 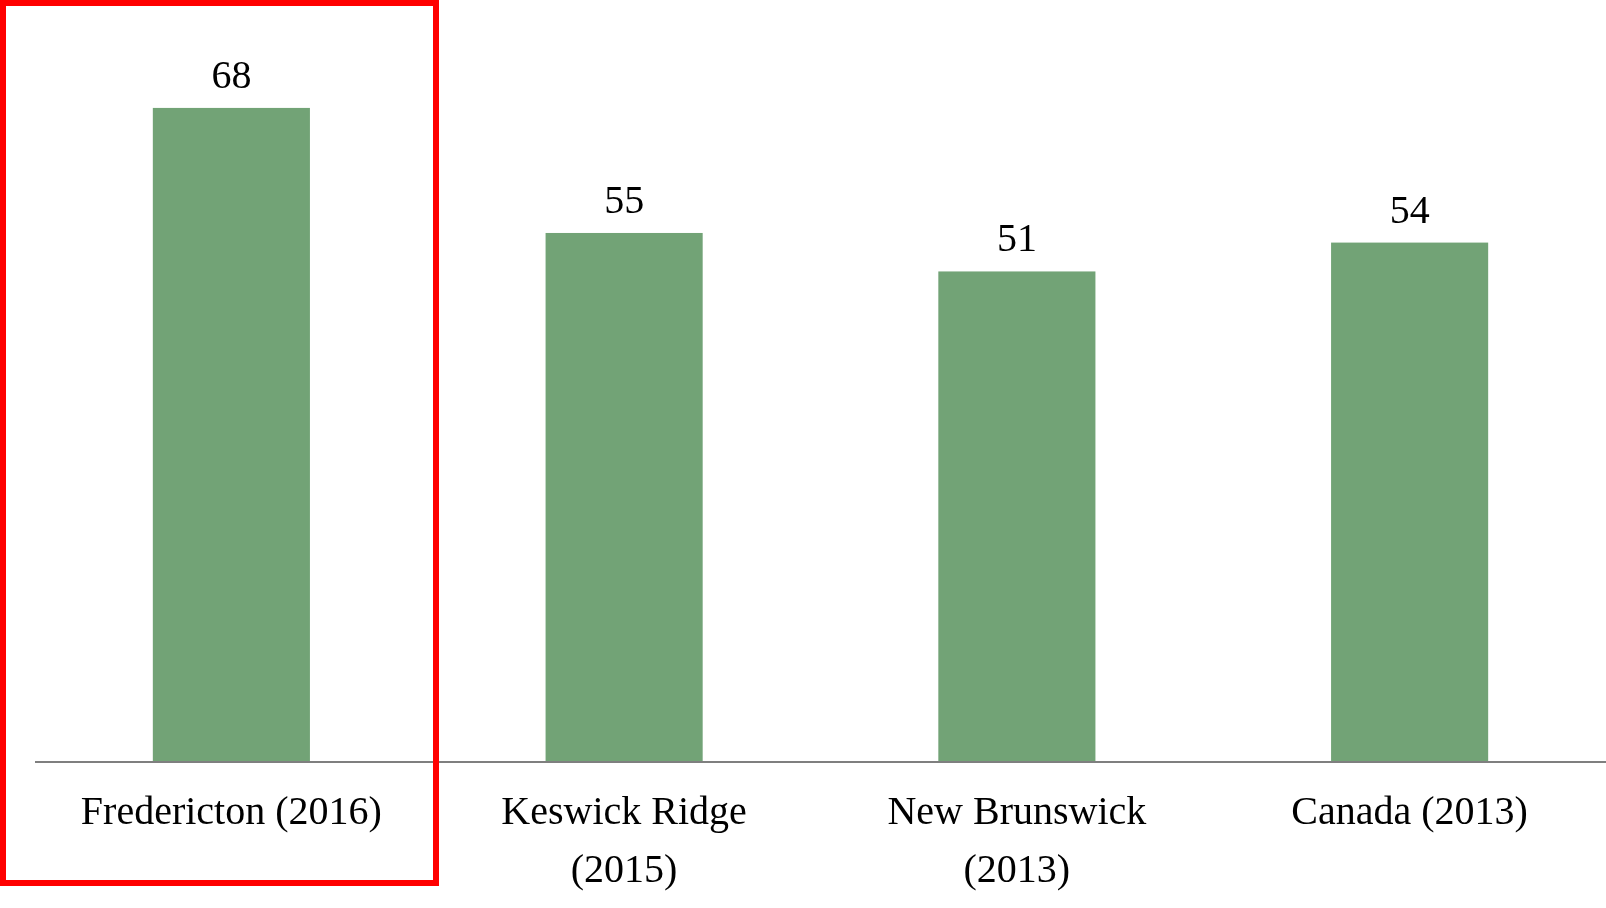 I want to click on x-tick-label: Keswick Ridge (2015), so click(x=624, y=839).